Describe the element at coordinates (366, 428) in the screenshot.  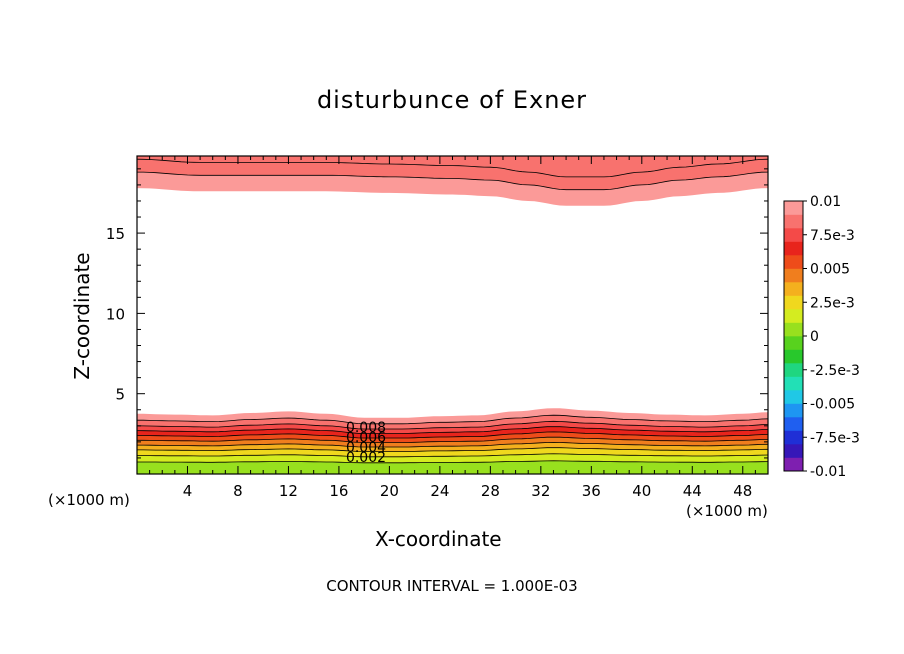
I see `contour-label: 0.008` at that location.